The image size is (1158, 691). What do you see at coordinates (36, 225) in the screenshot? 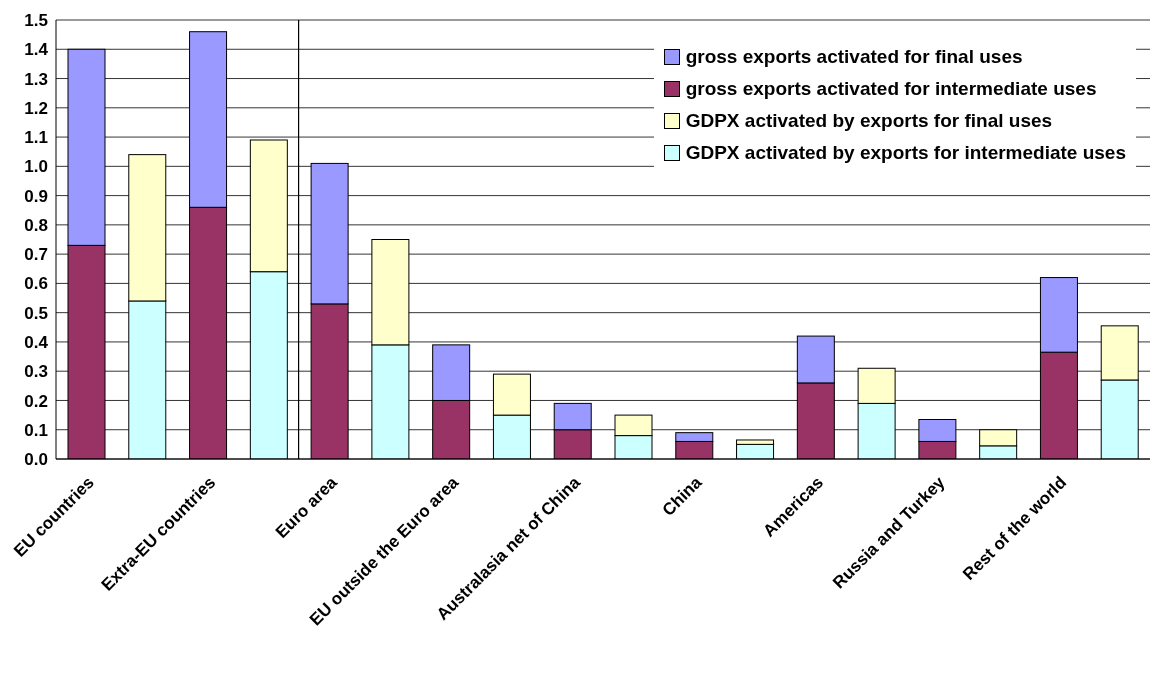
I see `y-tick-label: 0.8` at bounding box center [36, 225].